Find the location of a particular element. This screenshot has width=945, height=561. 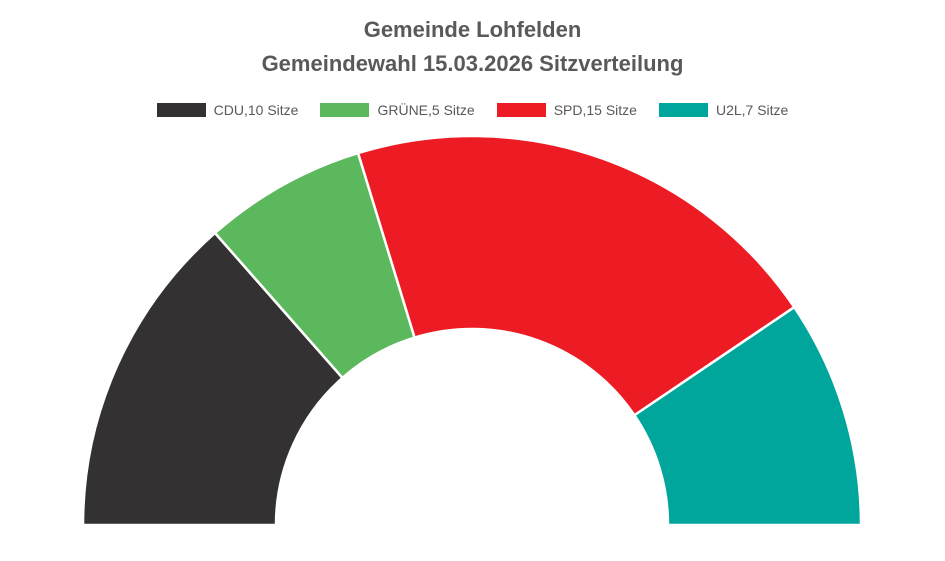

seat-segment-u2l is located at coordinates (747, 416).